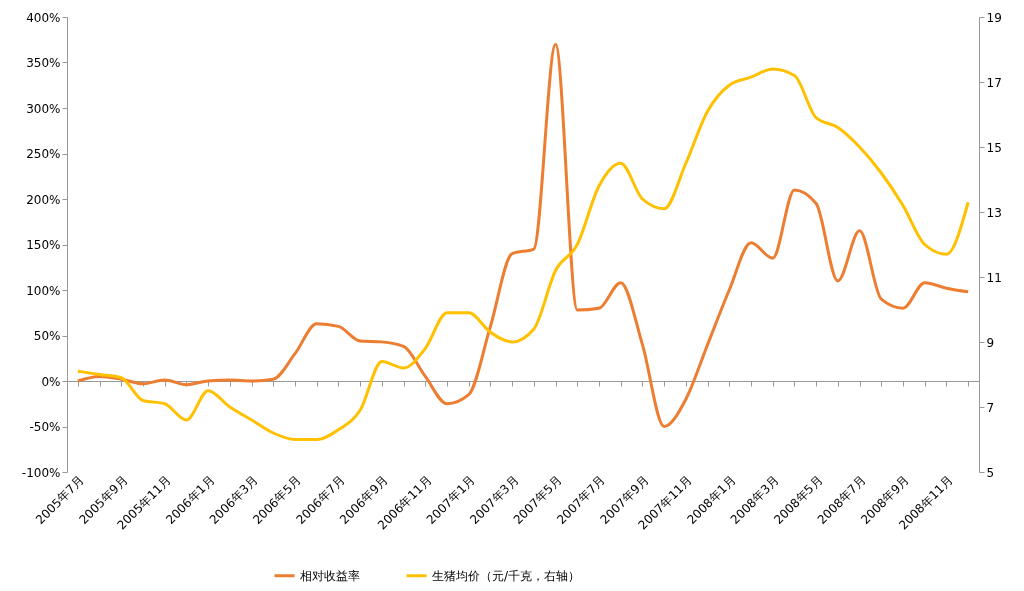 The width and height of the screenshot is (1024, 591). Describe the element at coordinates (51, 381) in the screenshot. I see `y-tick-label: 0%` at that location.